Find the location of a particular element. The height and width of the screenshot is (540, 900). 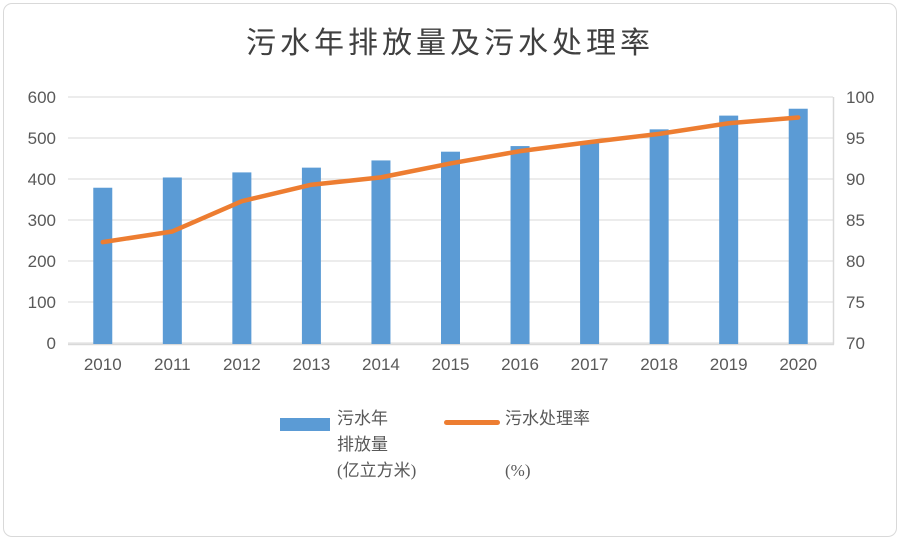

x-axis-label-2018: 2018 is located at coordinates (659, 364).